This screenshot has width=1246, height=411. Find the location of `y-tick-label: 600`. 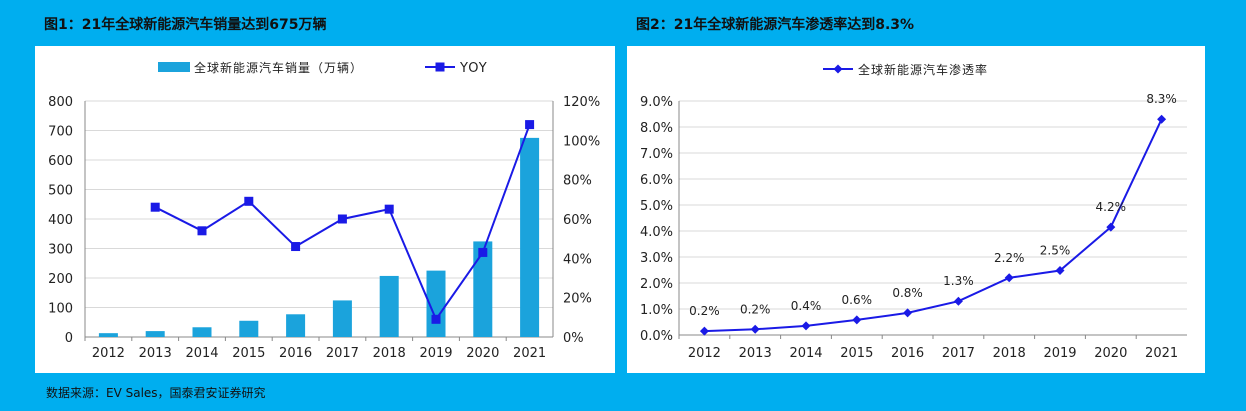

y-tick-label: 600 is located at coordinates (60, 161).